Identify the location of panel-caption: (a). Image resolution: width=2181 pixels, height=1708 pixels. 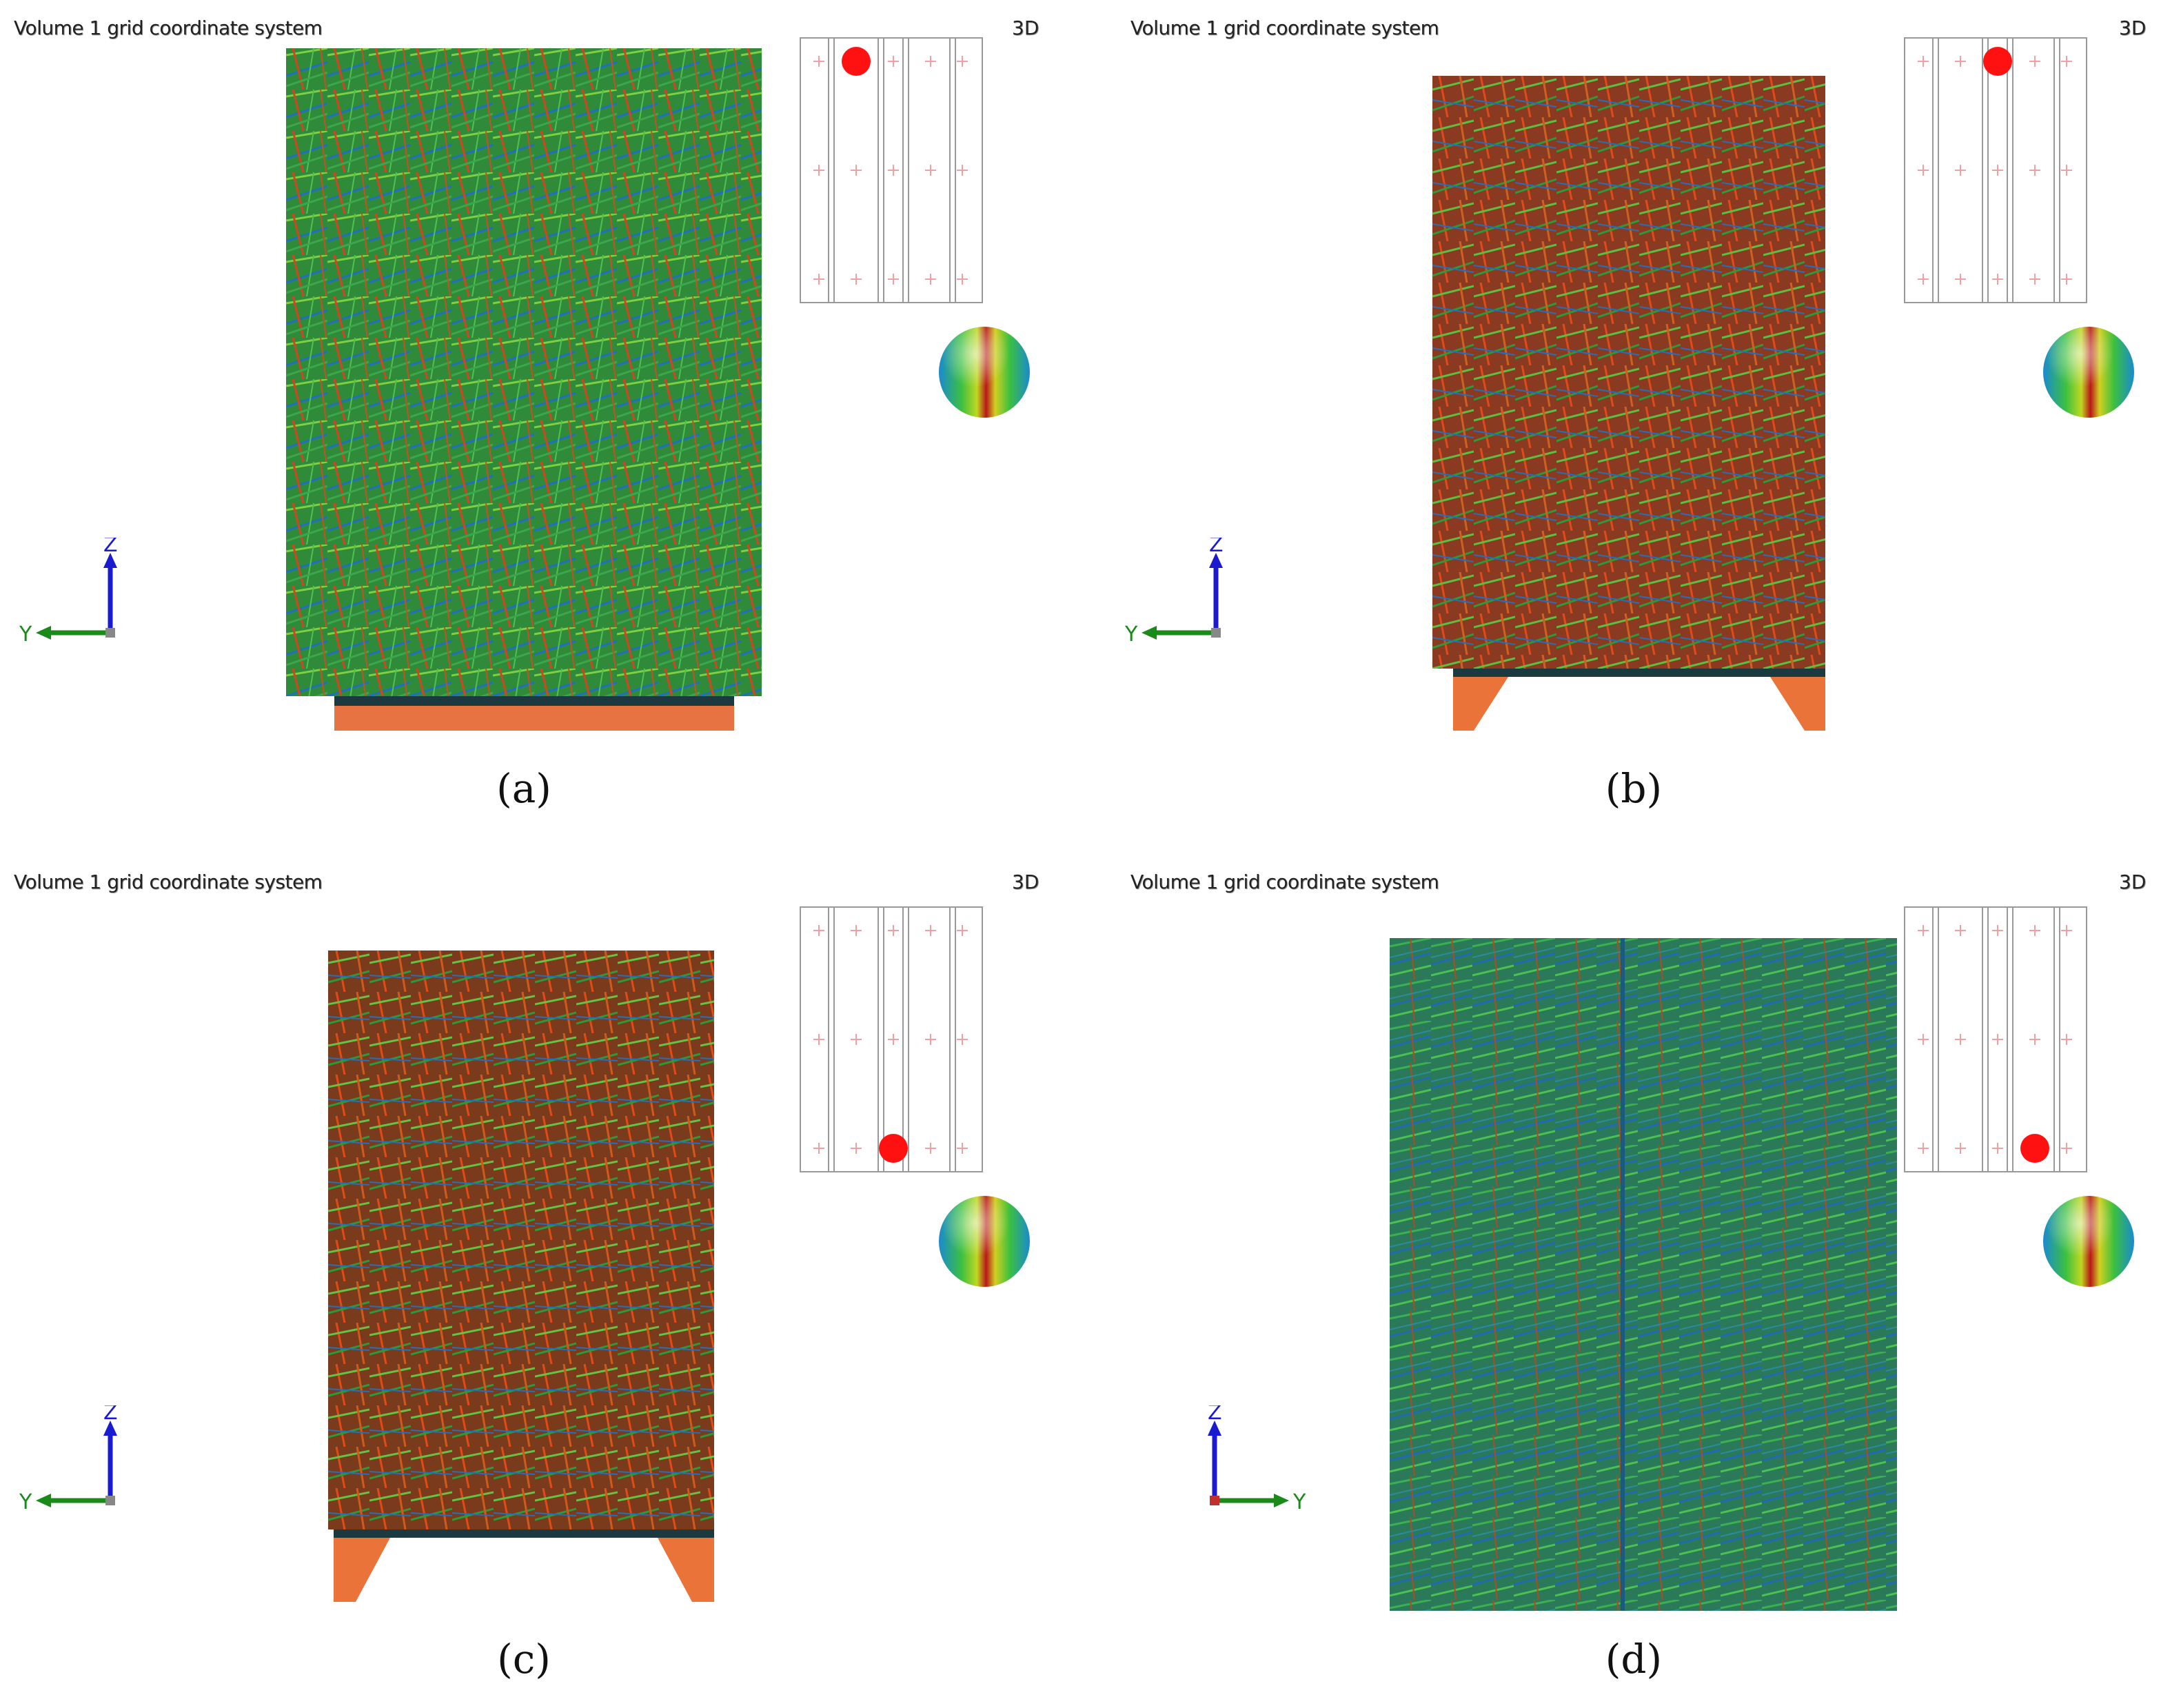
(523, 788).